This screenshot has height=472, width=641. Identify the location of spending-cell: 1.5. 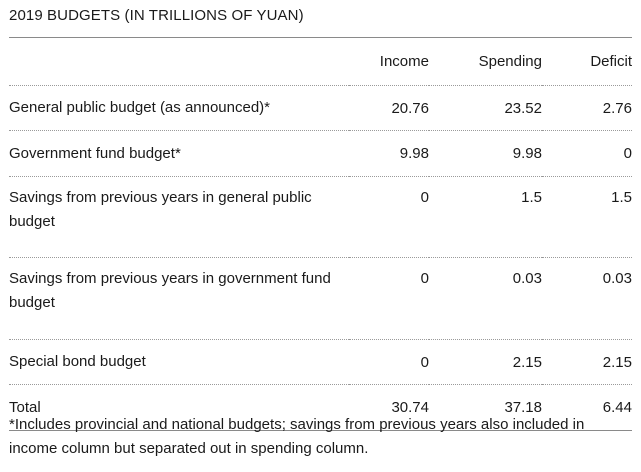
(485, 217).